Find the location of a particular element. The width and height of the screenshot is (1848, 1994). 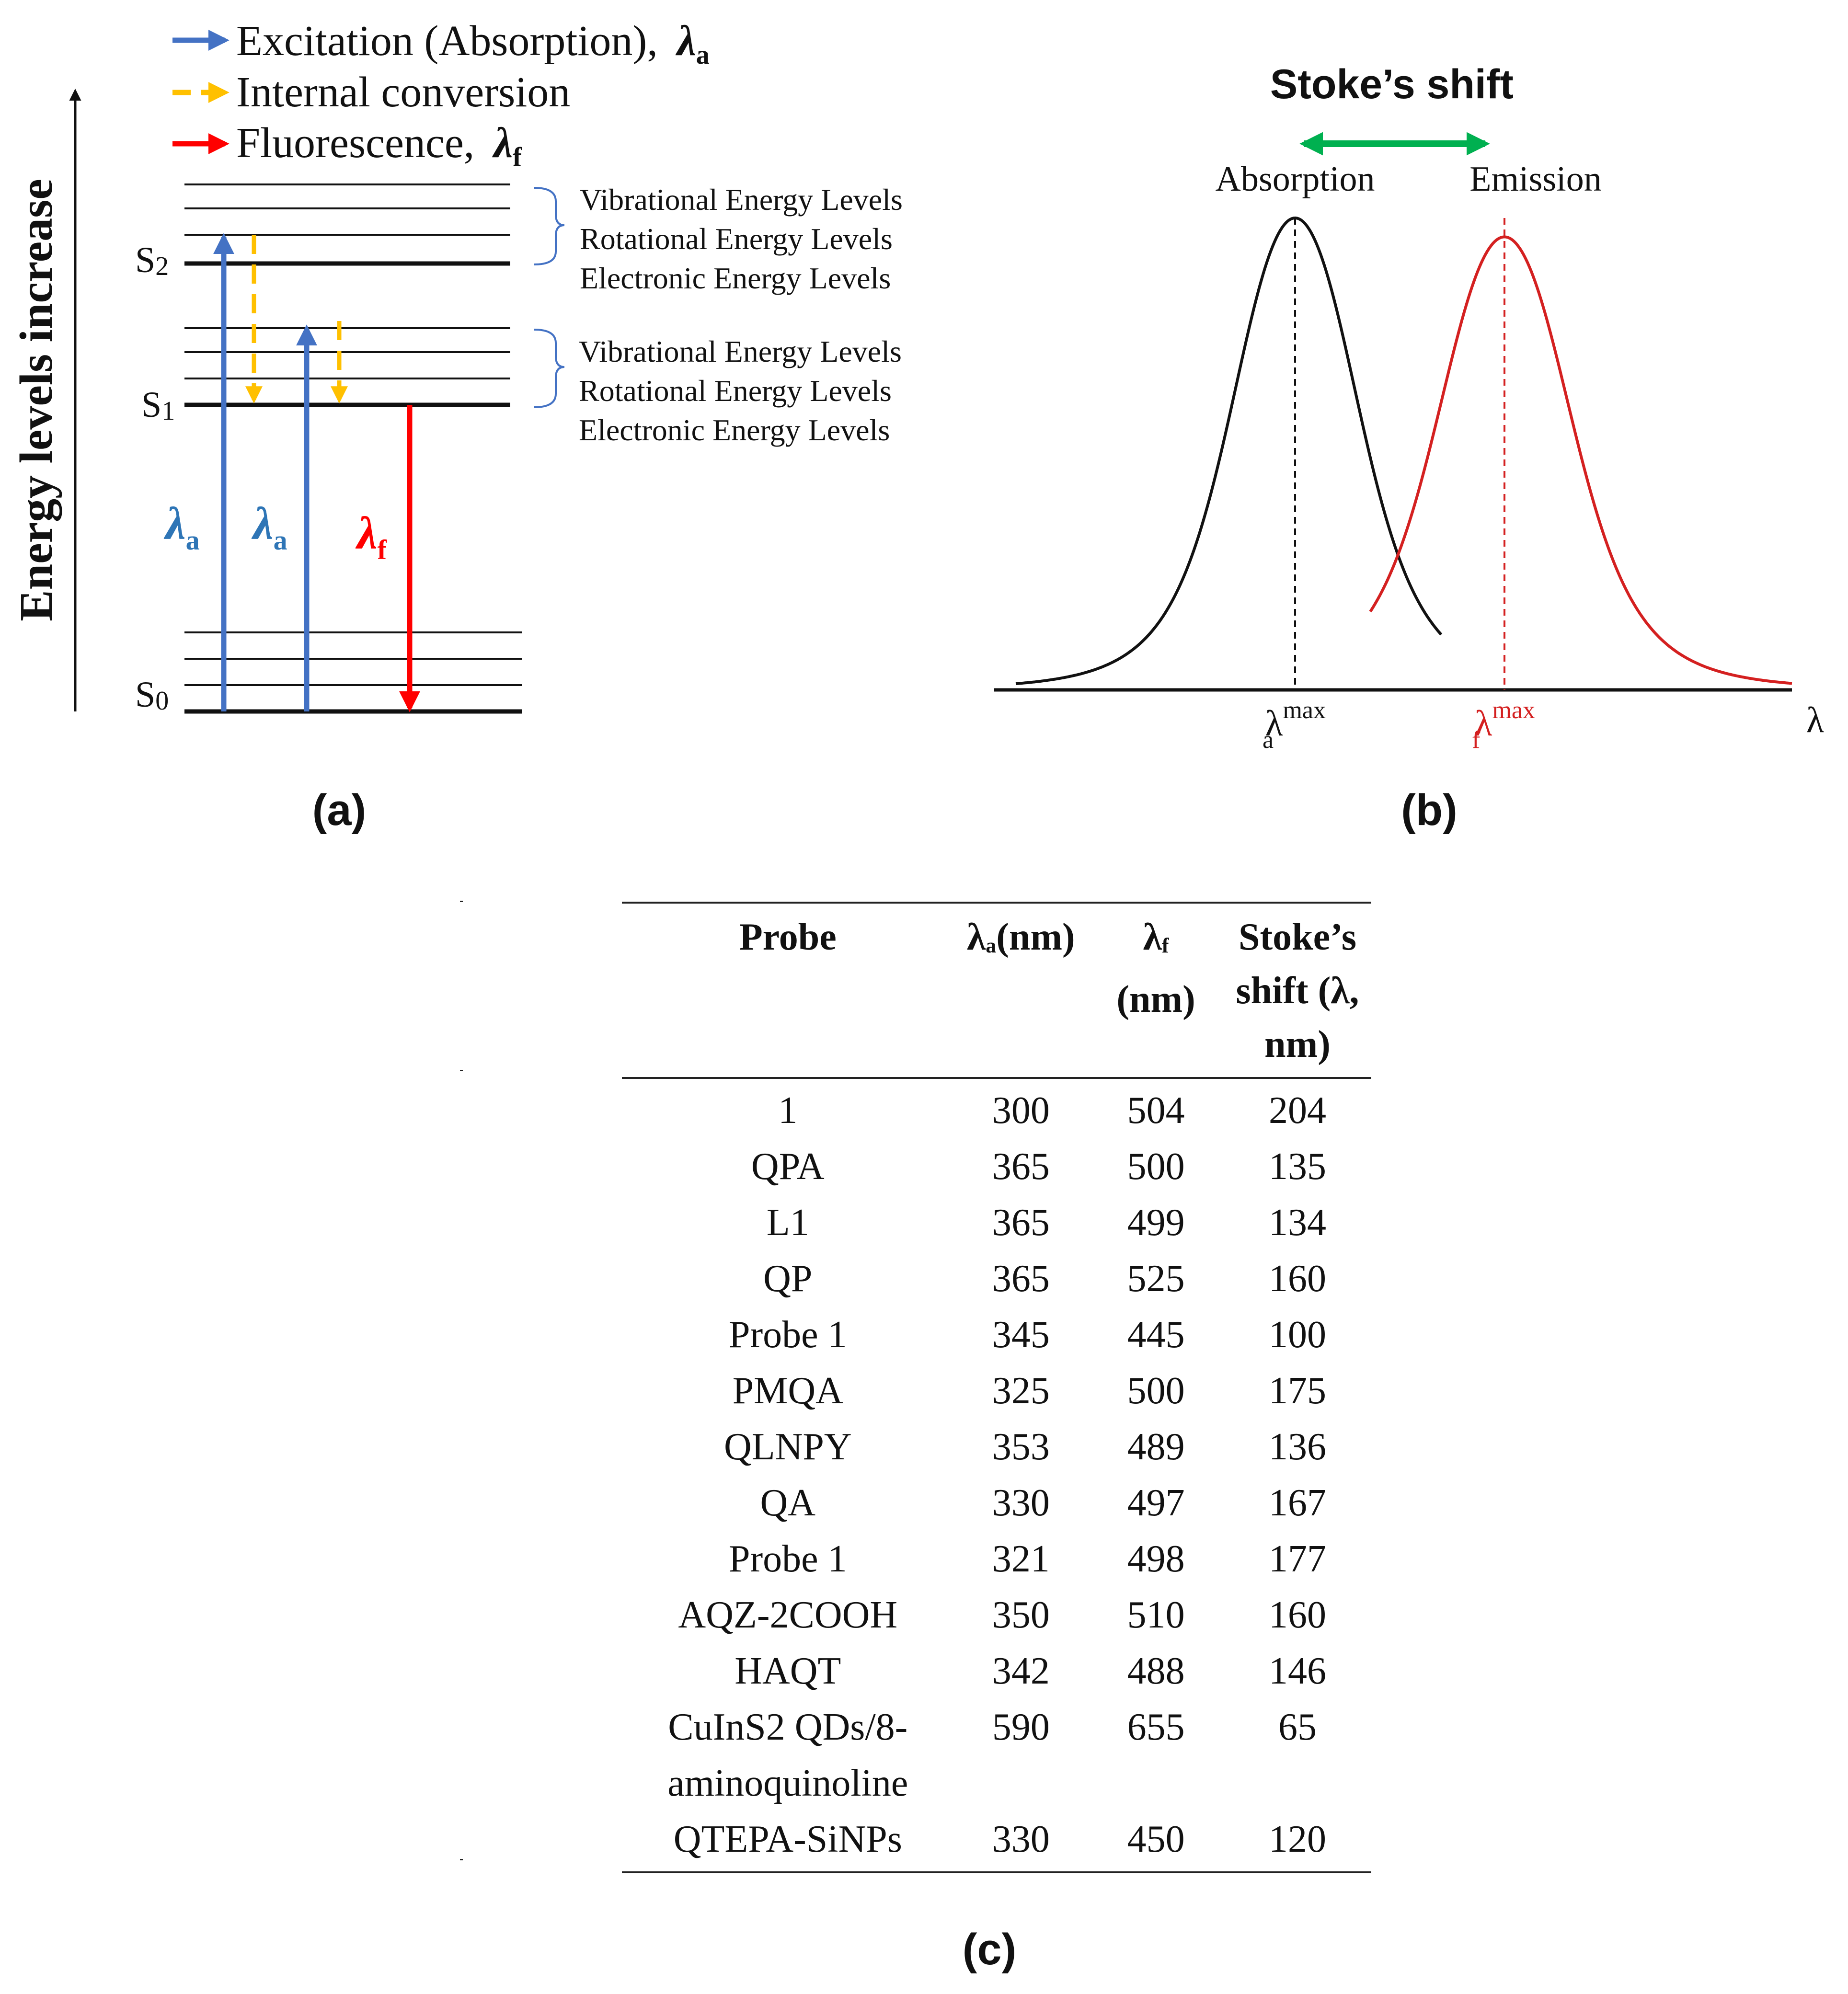

cell-lambda-a: 342 is located at coordinates (1021, 1671).